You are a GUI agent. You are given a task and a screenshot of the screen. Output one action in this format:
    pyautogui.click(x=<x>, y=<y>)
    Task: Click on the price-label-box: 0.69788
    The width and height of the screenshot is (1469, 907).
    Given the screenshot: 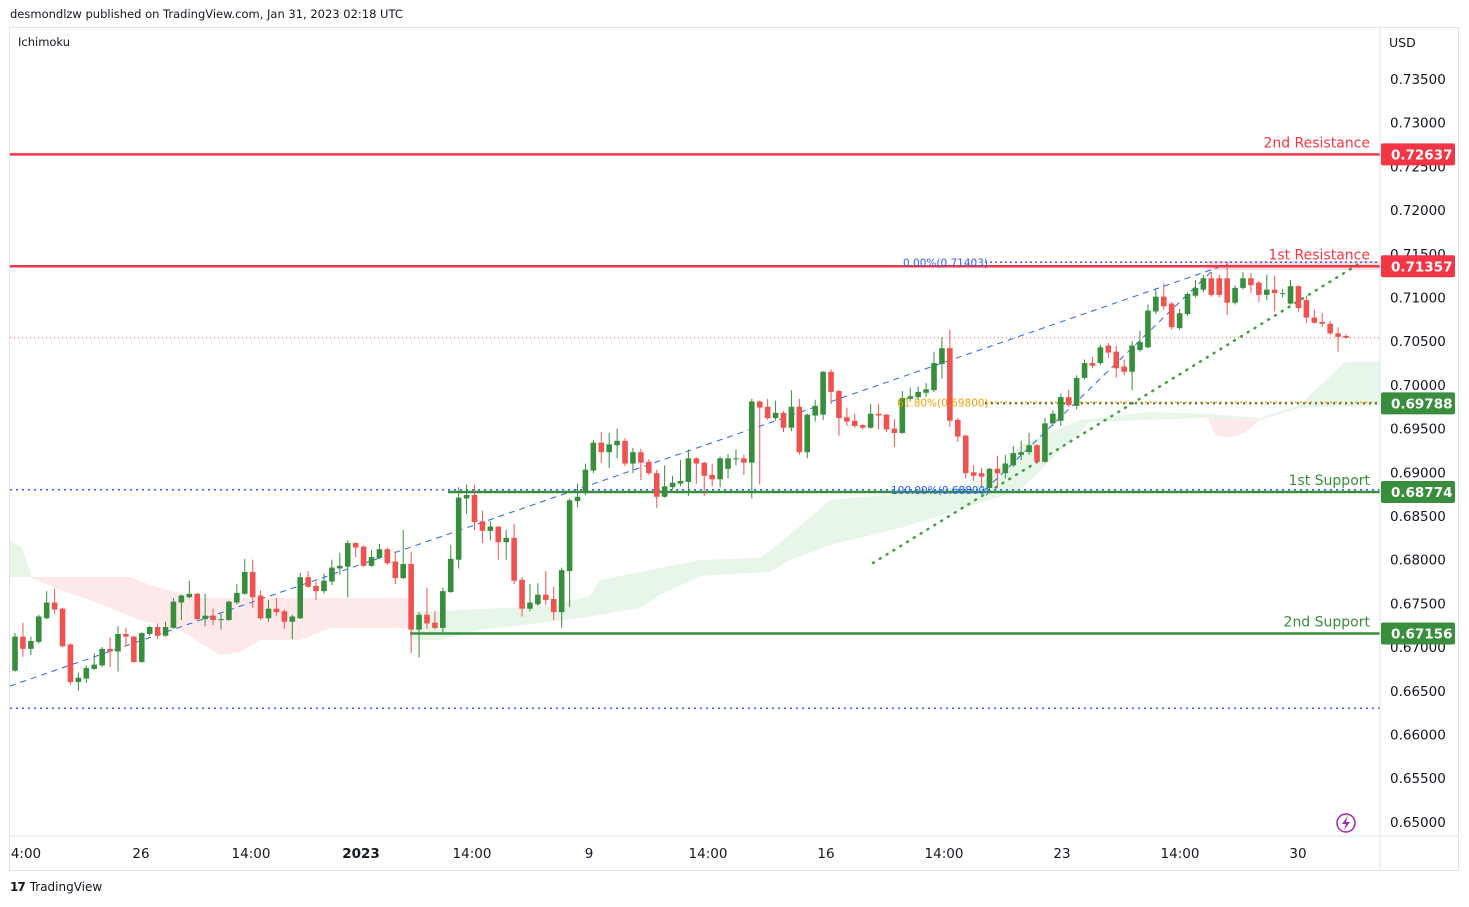 What is the action you would take?
    pyautogui.click(x=1418, y=403)
    